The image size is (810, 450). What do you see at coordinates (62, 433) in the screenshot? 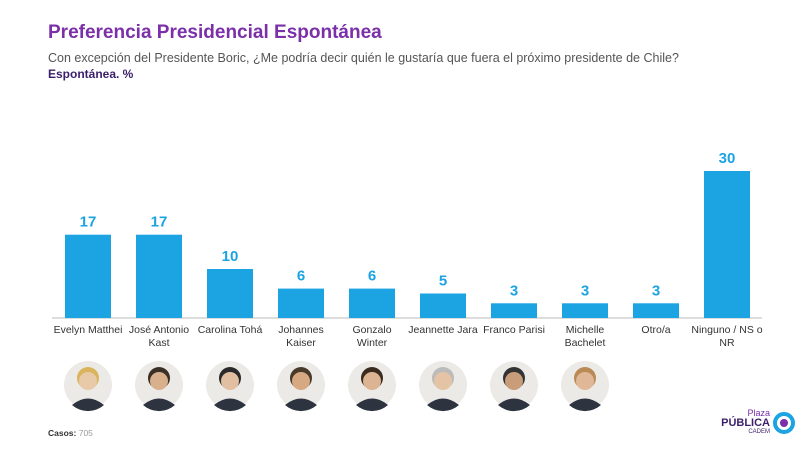
I see `footer-label: Casos:` at bounding box center [62, 433].